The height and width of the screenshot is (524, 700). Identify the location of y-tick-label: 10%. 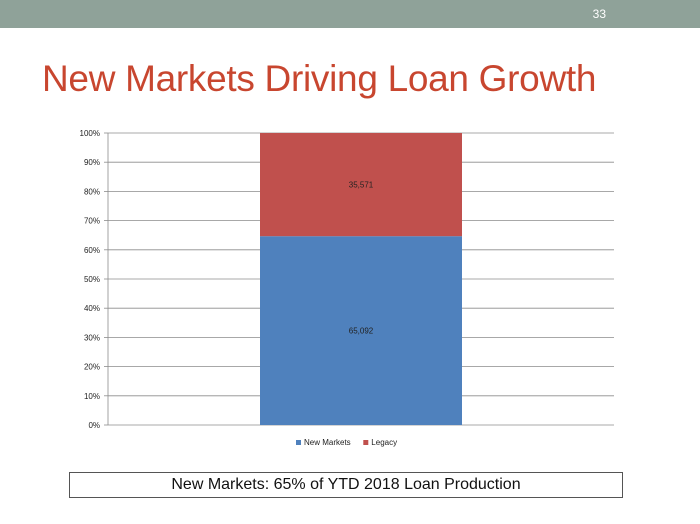
(92, 396).